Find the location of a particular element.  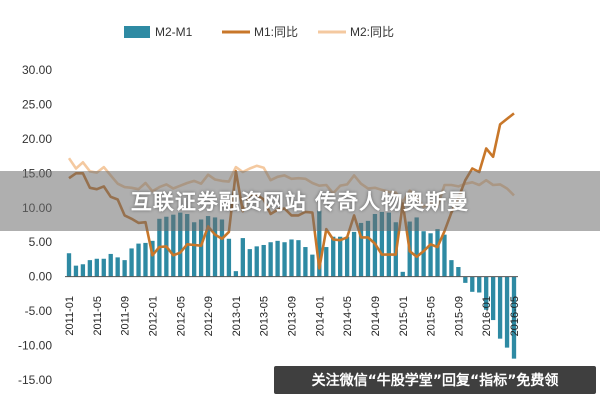

y-tick-label: -10.00 is located at coordinates (35, 346).